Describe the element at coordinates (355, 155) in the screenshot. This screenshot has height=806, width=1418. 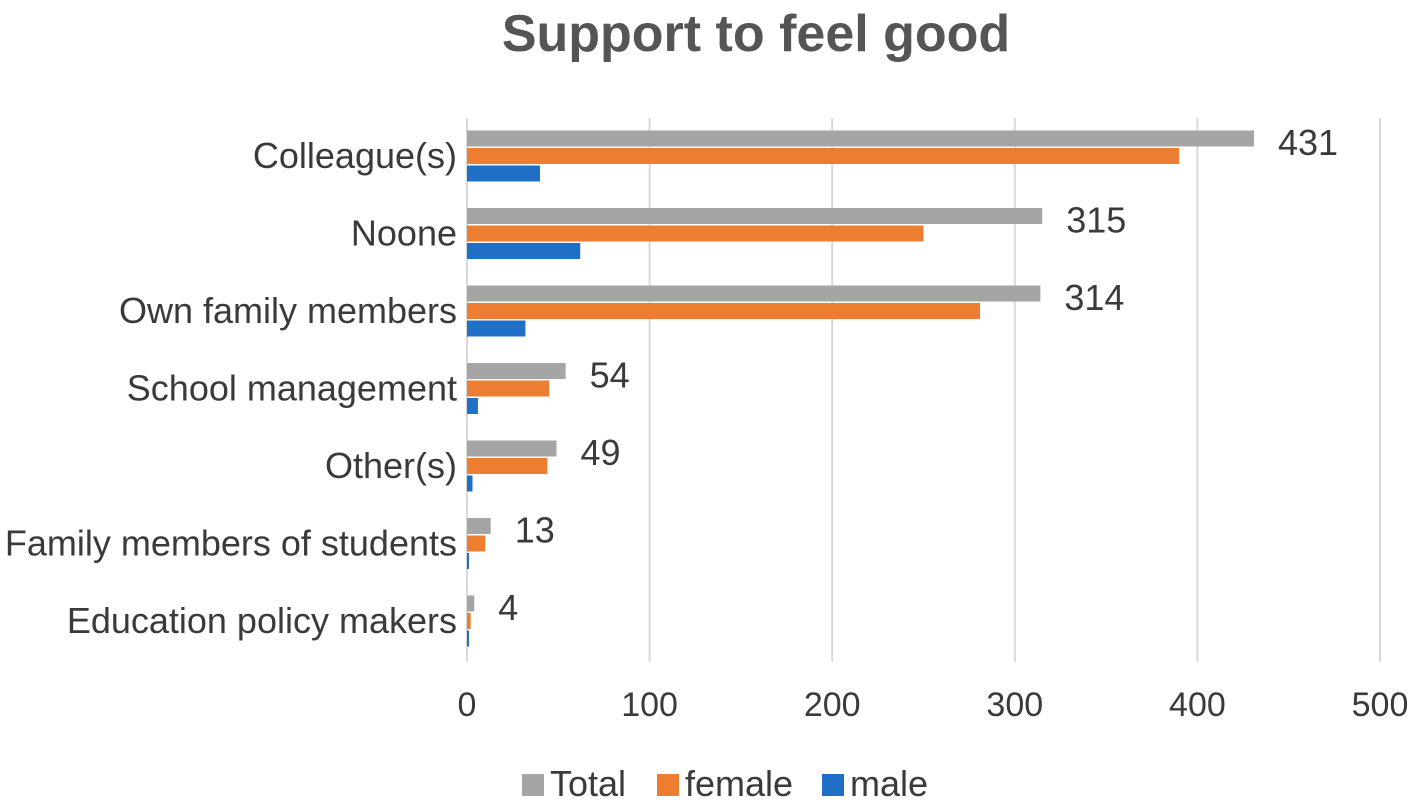
I see `category-label: Colleague(s)` at that location.